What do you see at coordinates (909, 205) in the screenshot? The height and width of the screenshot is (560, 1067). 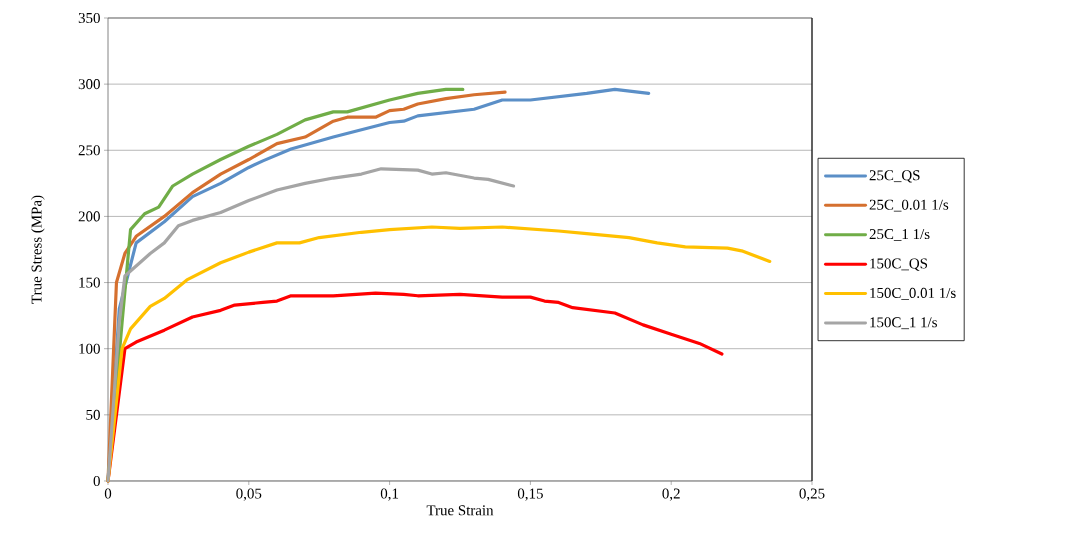 I see `legend-label: 25C_0.01 1/s` at bounding box center [909, 205].